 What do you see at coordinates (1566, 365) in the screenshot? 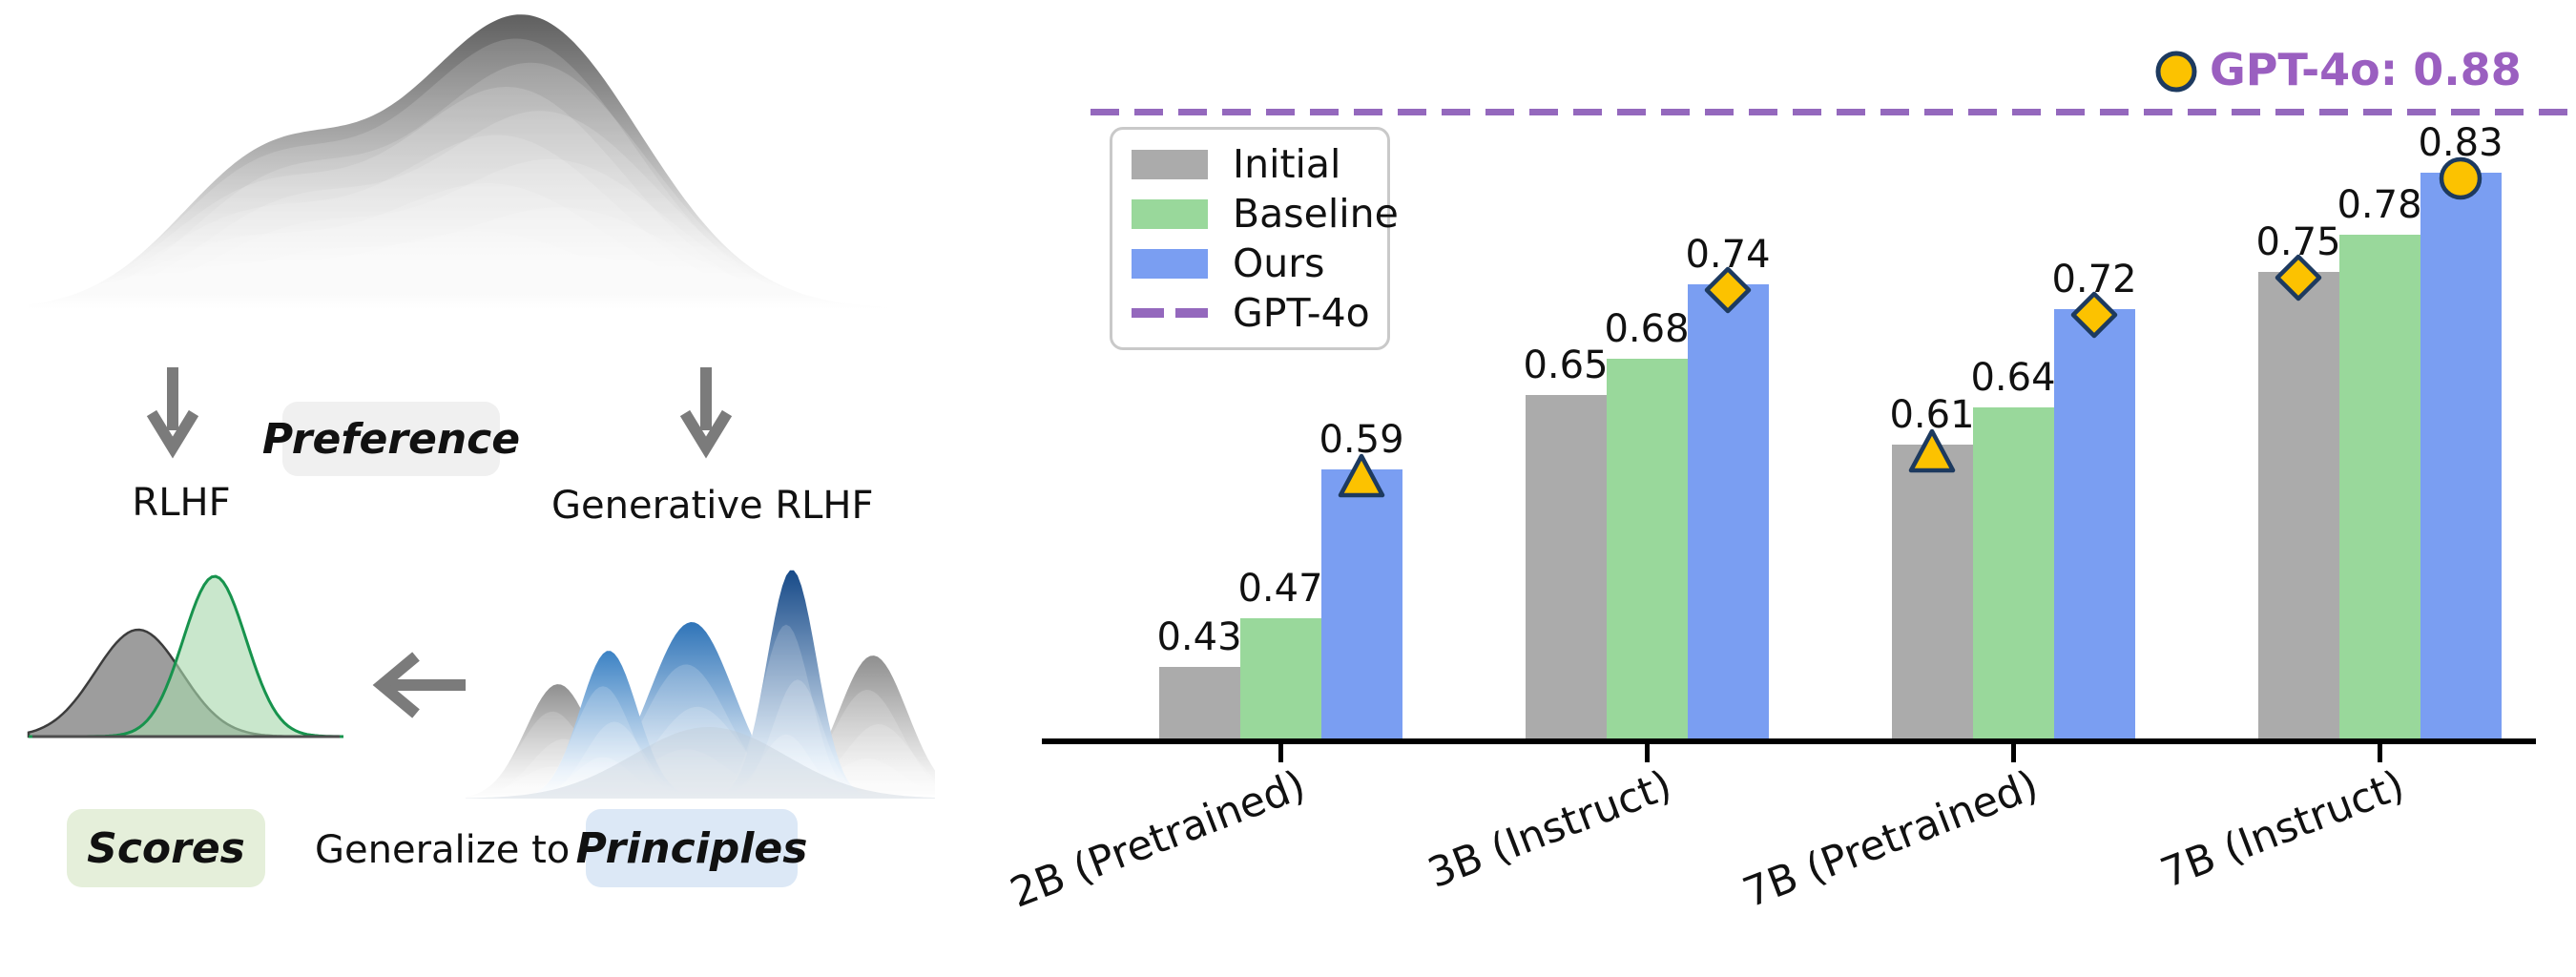
I see `value-label: 0.65` at bounding box center [1566, 365].